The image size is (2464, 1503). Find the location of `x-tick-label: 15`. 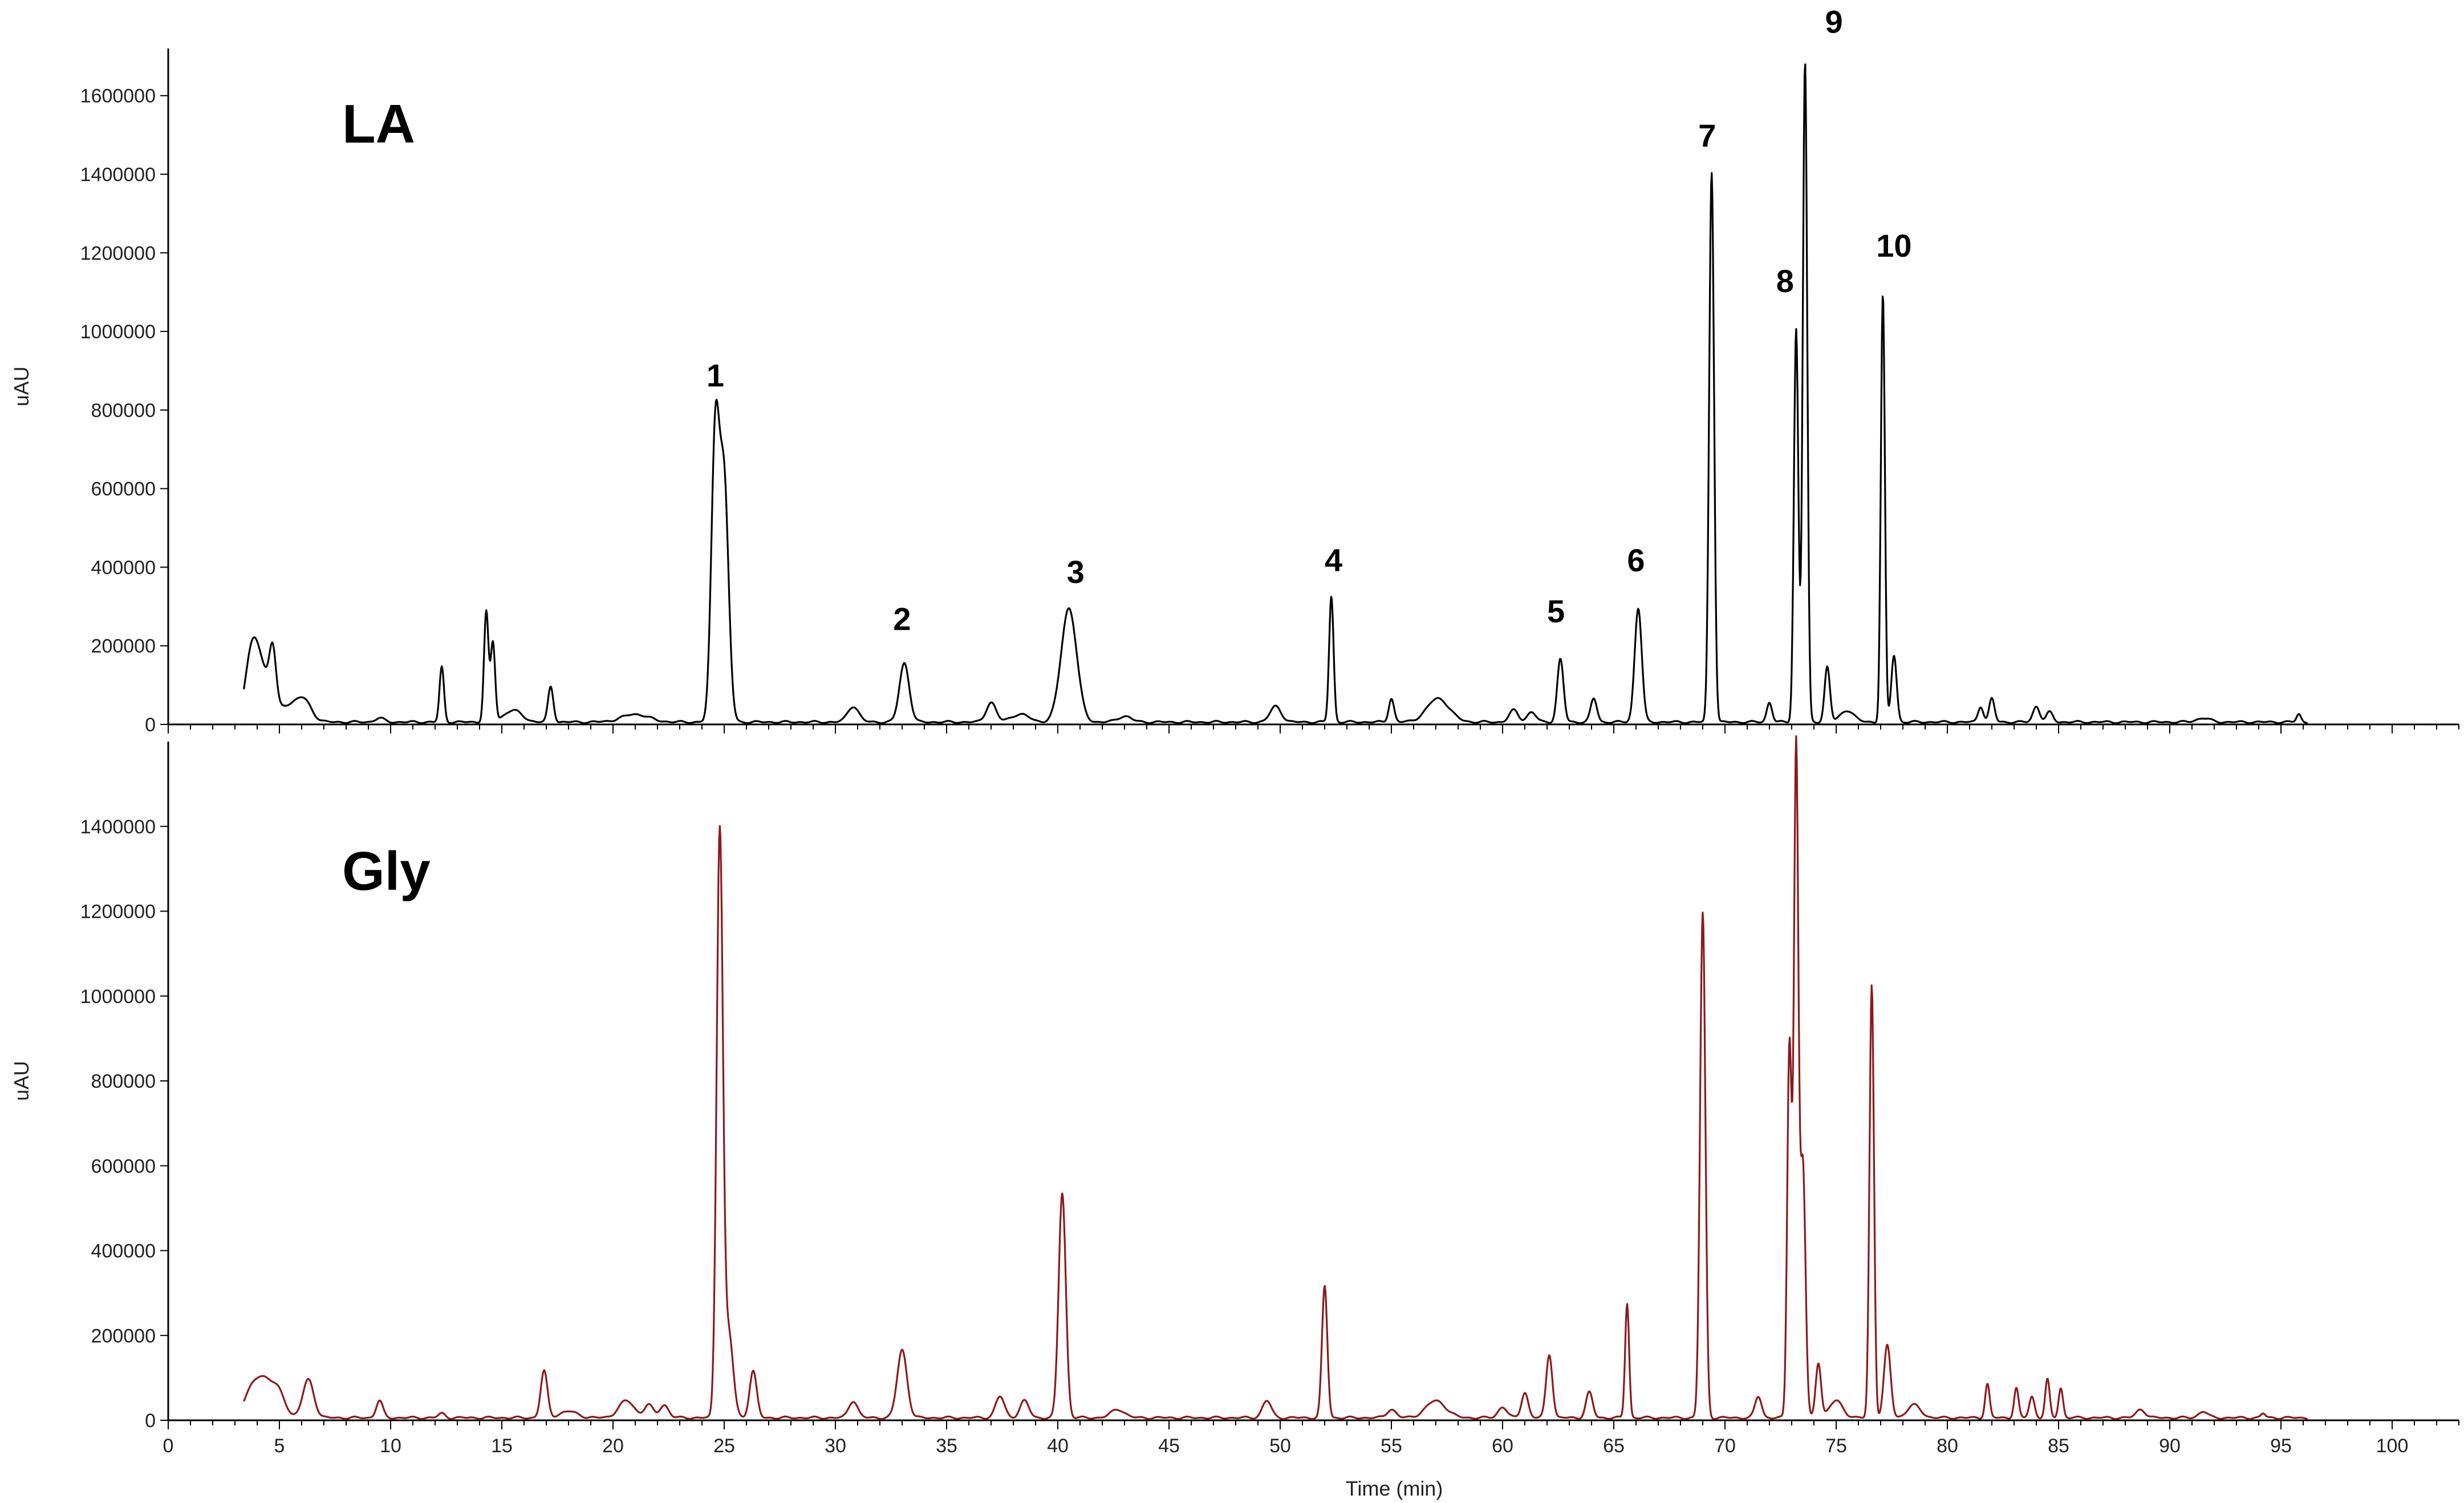

x-tick-label: 15 is located at coordinates (502, 1446).